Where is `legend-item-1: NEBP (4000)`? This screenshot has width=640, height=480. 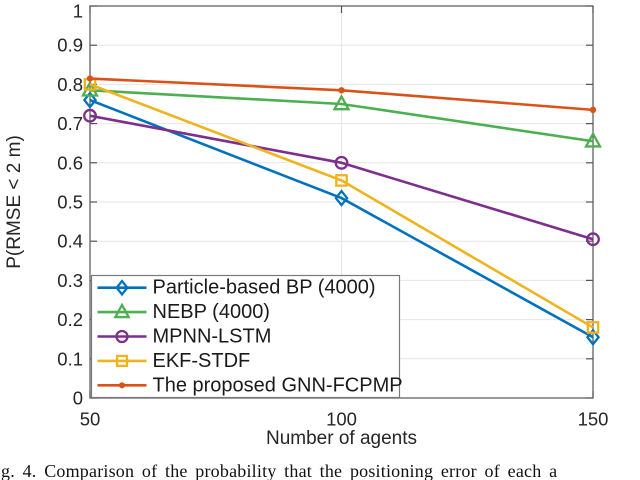 legend-item-1: NEBP (4000) is located at coordinates (183, 312).